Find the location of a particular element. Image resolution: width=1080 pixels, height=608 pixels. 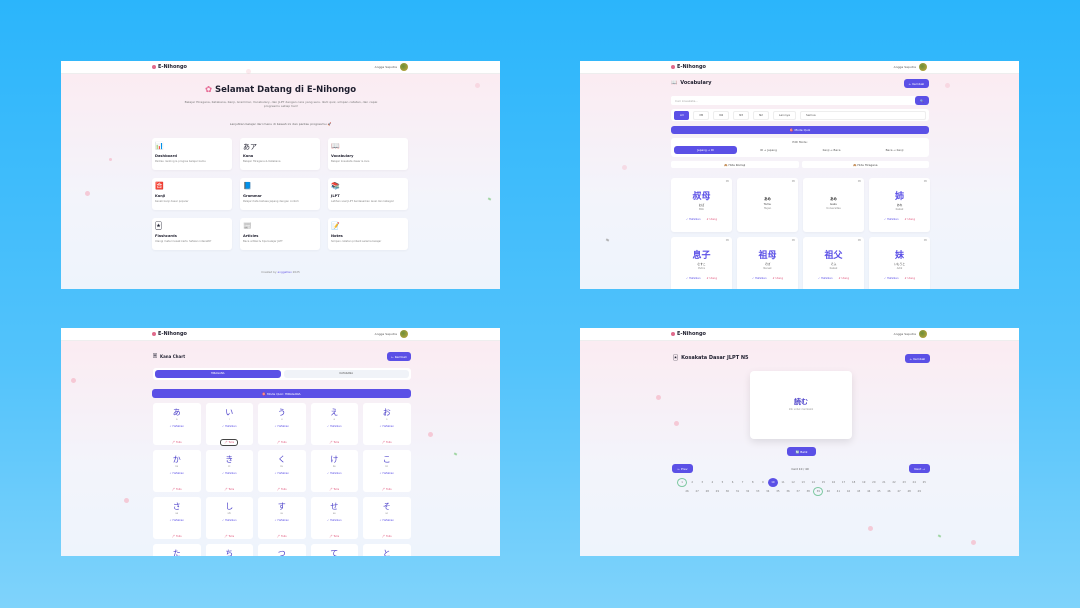

page-dot-32: 32 is located at coordinates (747, 491).